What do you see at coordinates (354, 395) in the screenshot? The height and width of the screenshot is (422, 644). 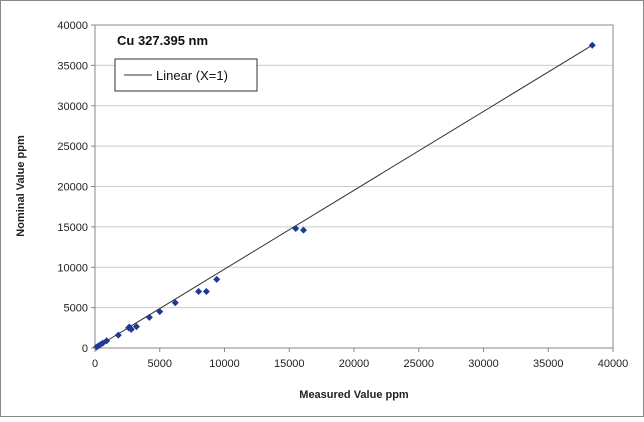 I see `x-axis-label: Measured Value ppm` at bounding box center [354, 395].